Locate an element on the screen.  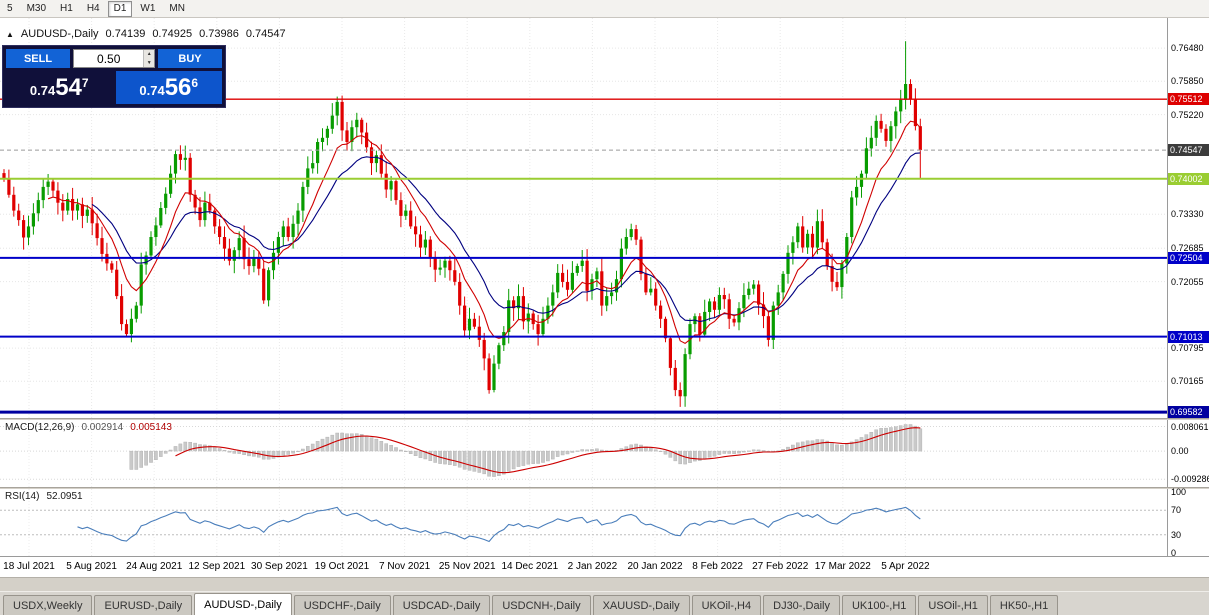
sell-button: SELL is located at coordinates (38, 58).